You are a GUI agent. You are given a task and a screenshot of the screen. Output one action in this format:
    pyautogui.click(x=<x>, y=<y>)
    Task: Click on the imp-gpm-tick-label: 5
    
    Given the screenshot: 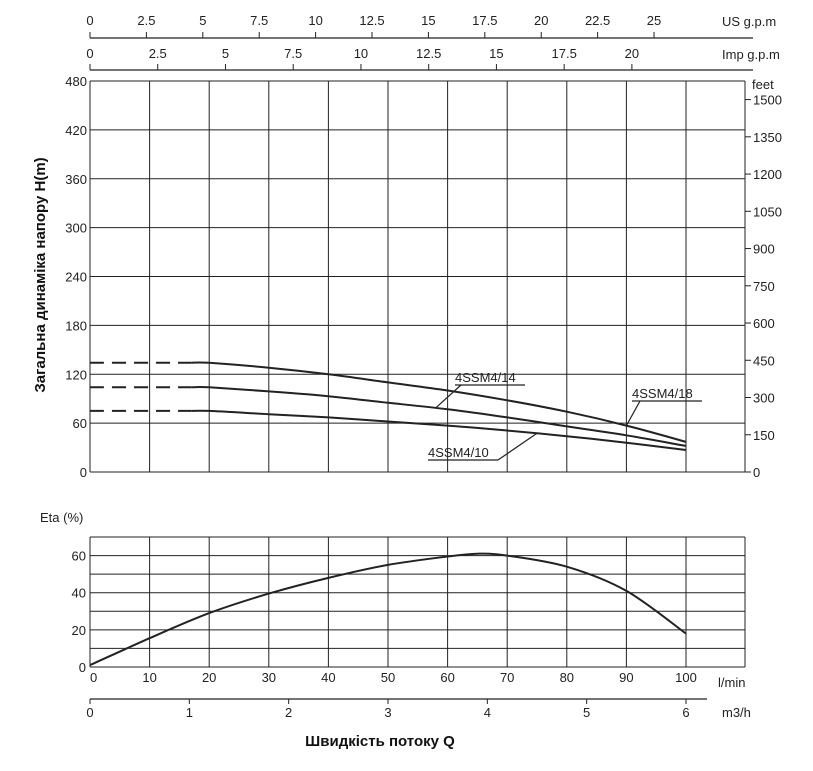 What is the action you would take?
    pyautogui.click(x=225, y=53)
    